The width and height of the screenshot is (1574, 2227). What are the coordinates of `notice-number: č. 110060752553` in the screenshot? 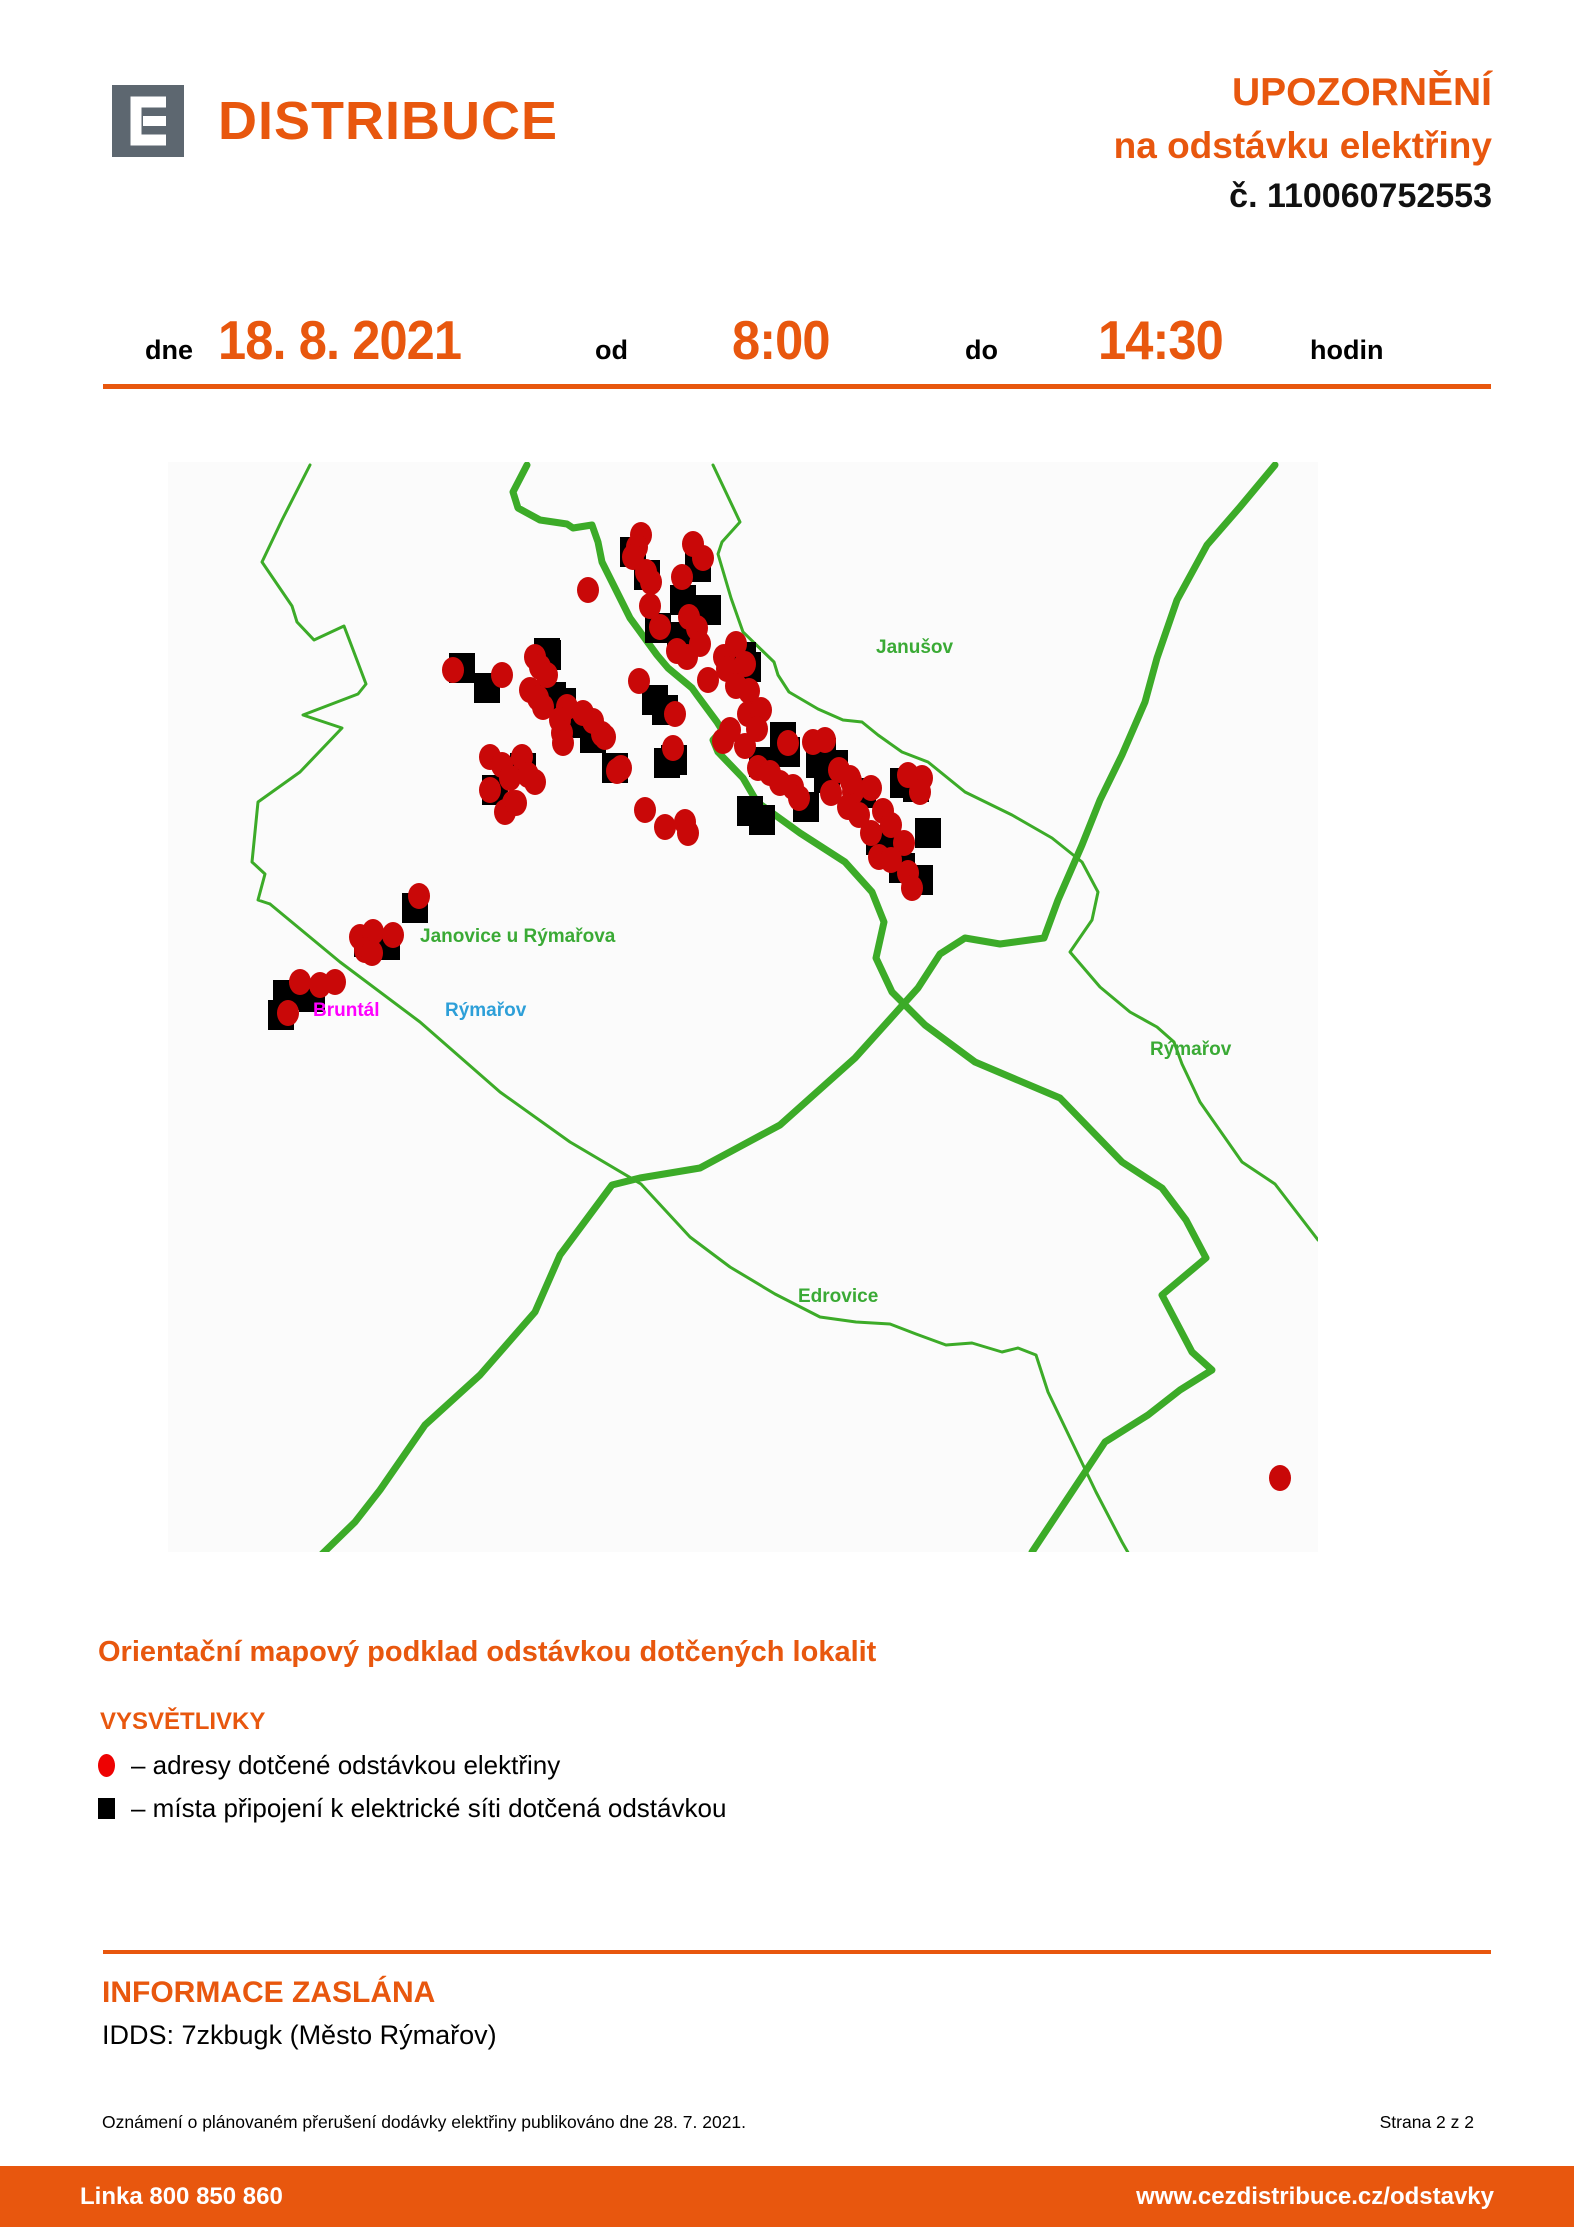 It's located at (1360, 195).